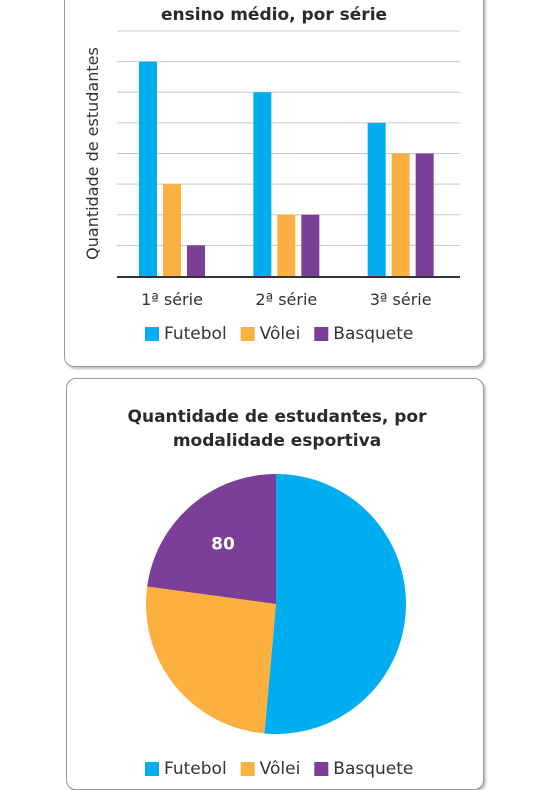  Describe the element at coordinates (401, 299) in the screenshot. I see `x-tick-label: 3ª série` at that location.